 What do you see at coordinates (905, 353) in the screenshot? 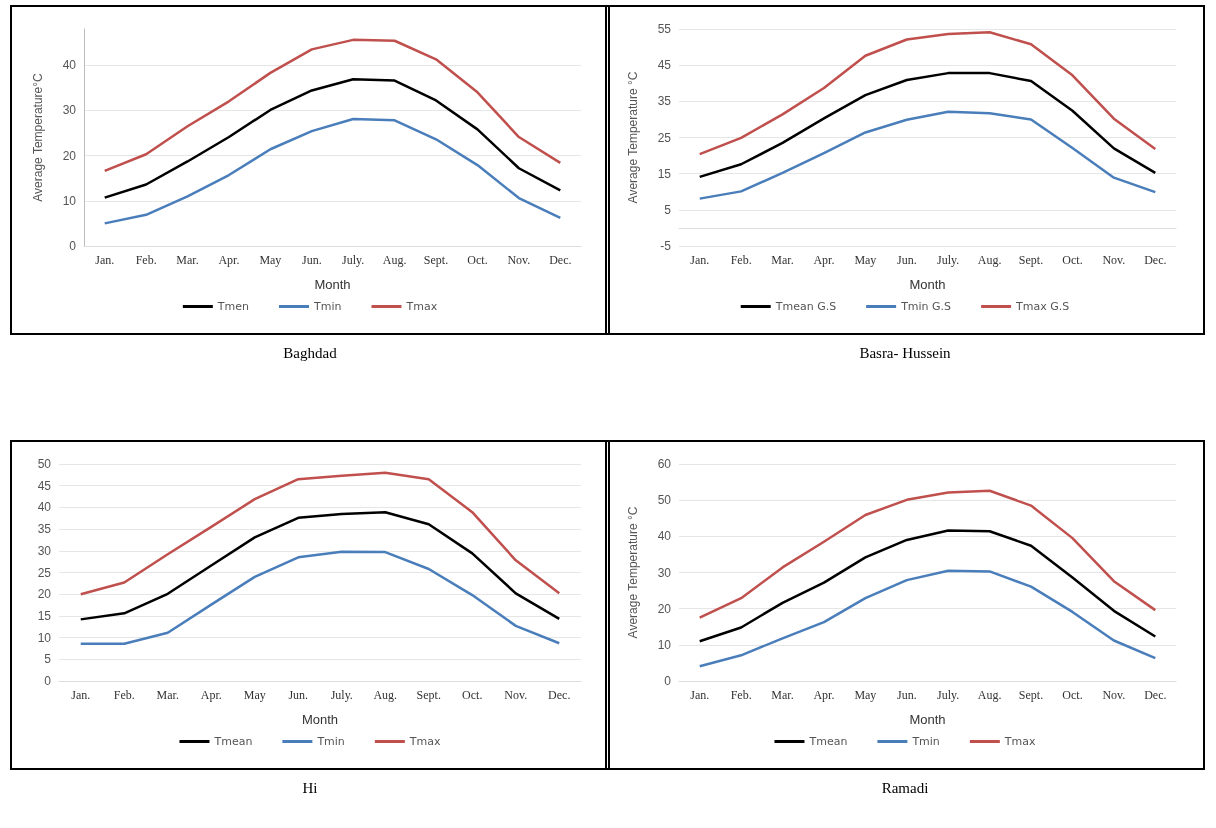
I see `text: Basra- Hussein` at bounding box center [905, 353].